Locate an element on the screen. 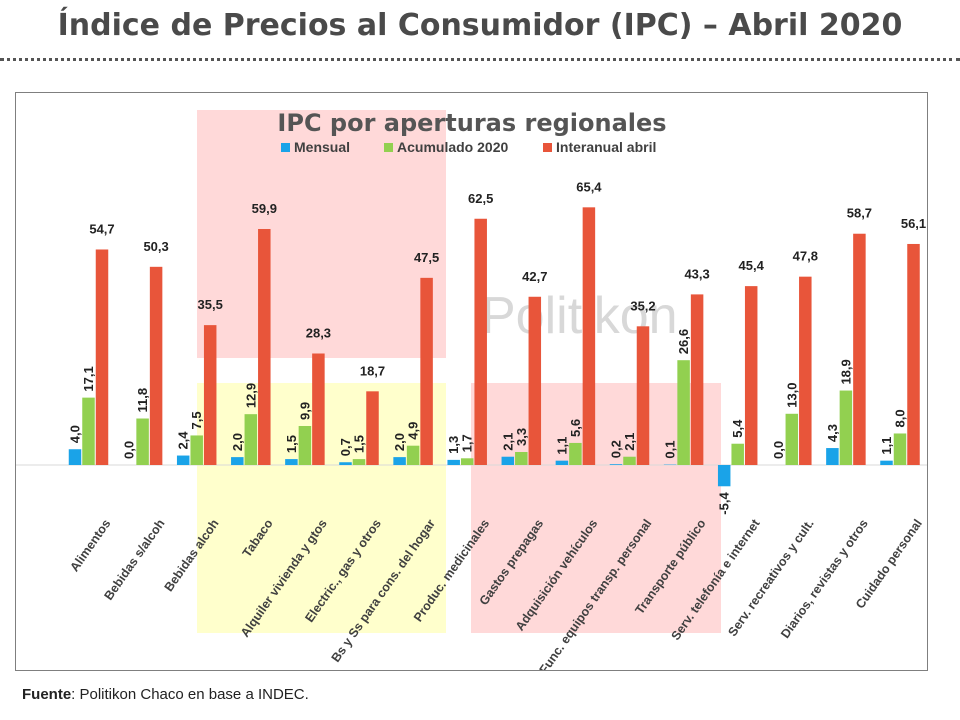  data-label-mensual-2: 0,0 is located at coordinates (129, 450).